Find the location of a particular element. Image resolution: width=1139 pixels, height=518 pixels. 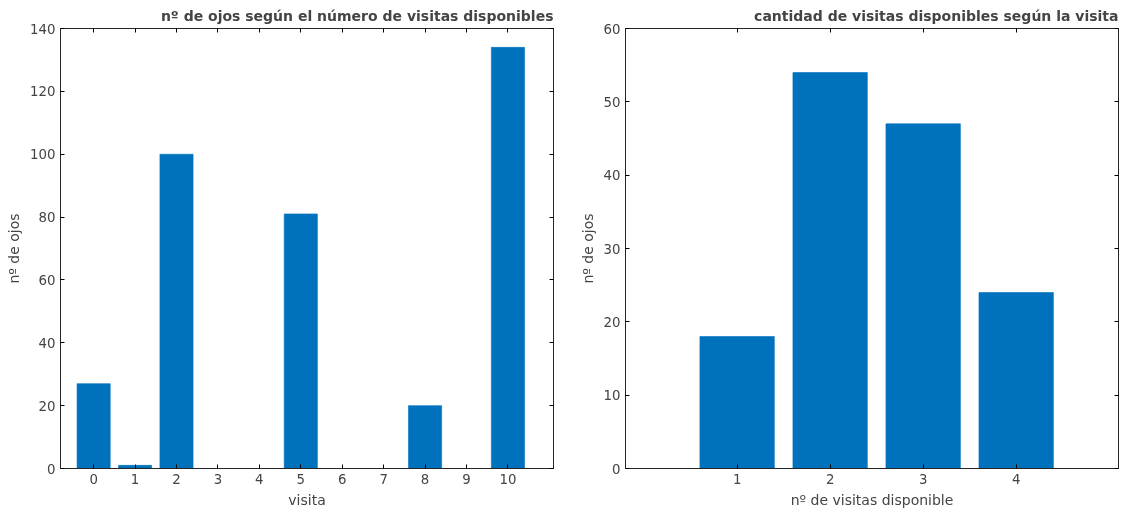

x-tick-label: 8 is located at coordinates (425, 479).